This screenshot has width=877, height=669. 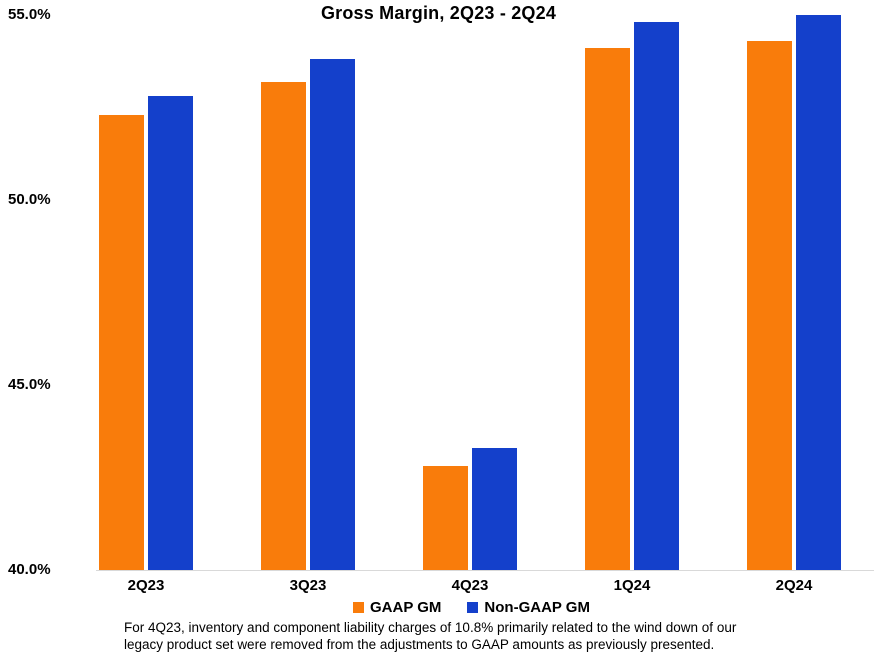 I want to click on legend-item-non-gaap-gm: Non-GAAP GM, so click(x=528, y=607).